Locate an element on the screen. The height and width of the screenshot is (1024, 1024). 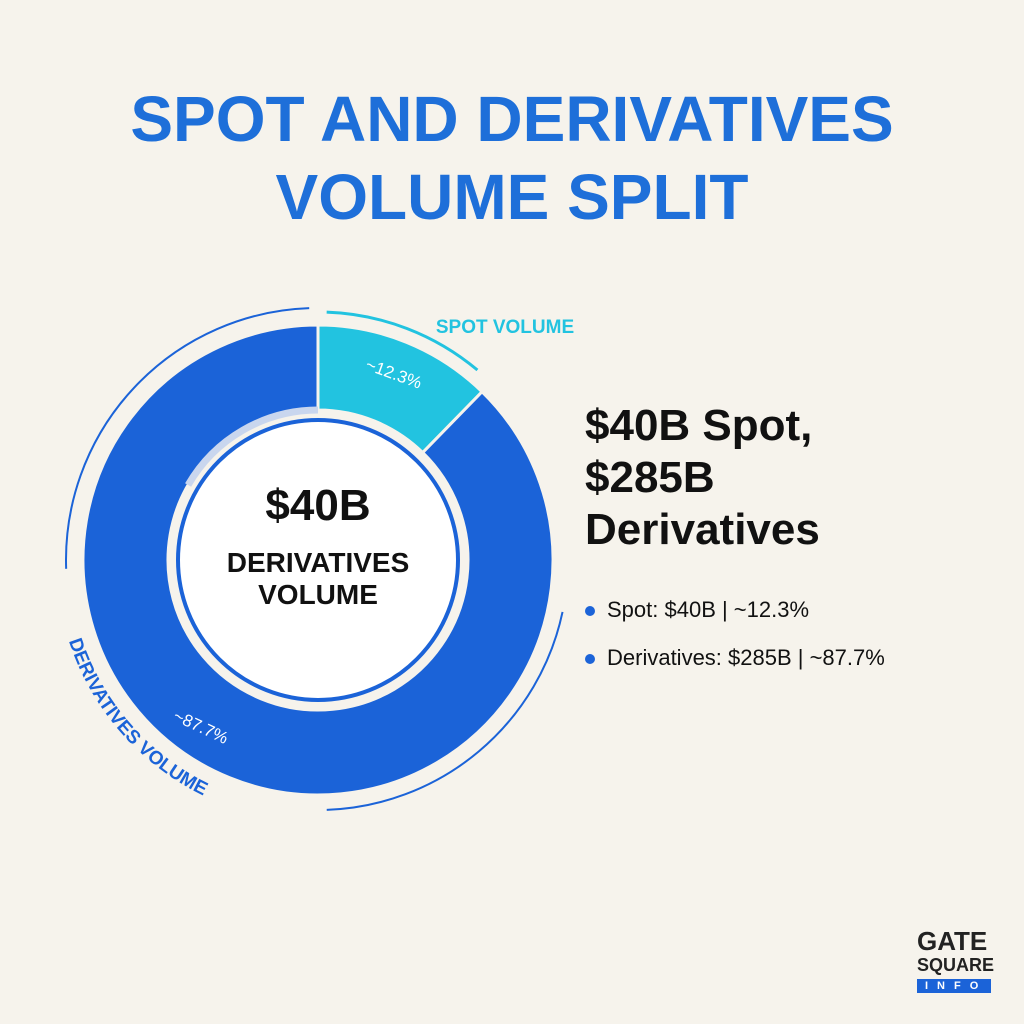
inner-accent is located at coordinates (252, 446).